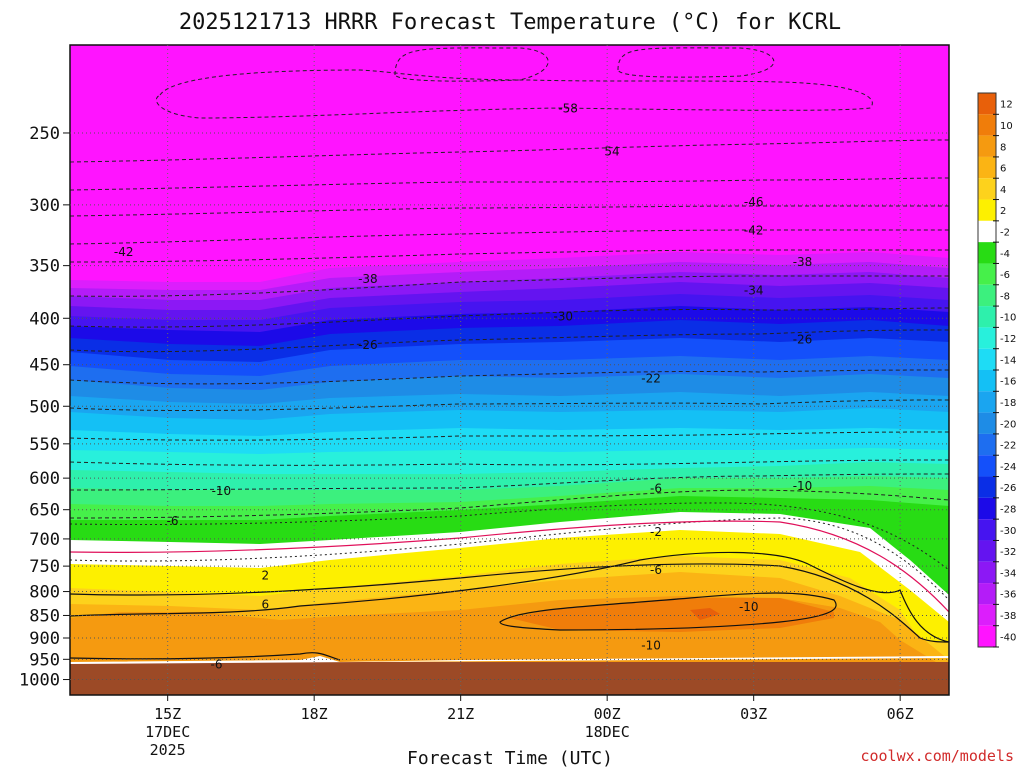  What do you see at coordinates (509, 660) in the screenshot?
I see `ground-edge` at bounding box center [509, 660].